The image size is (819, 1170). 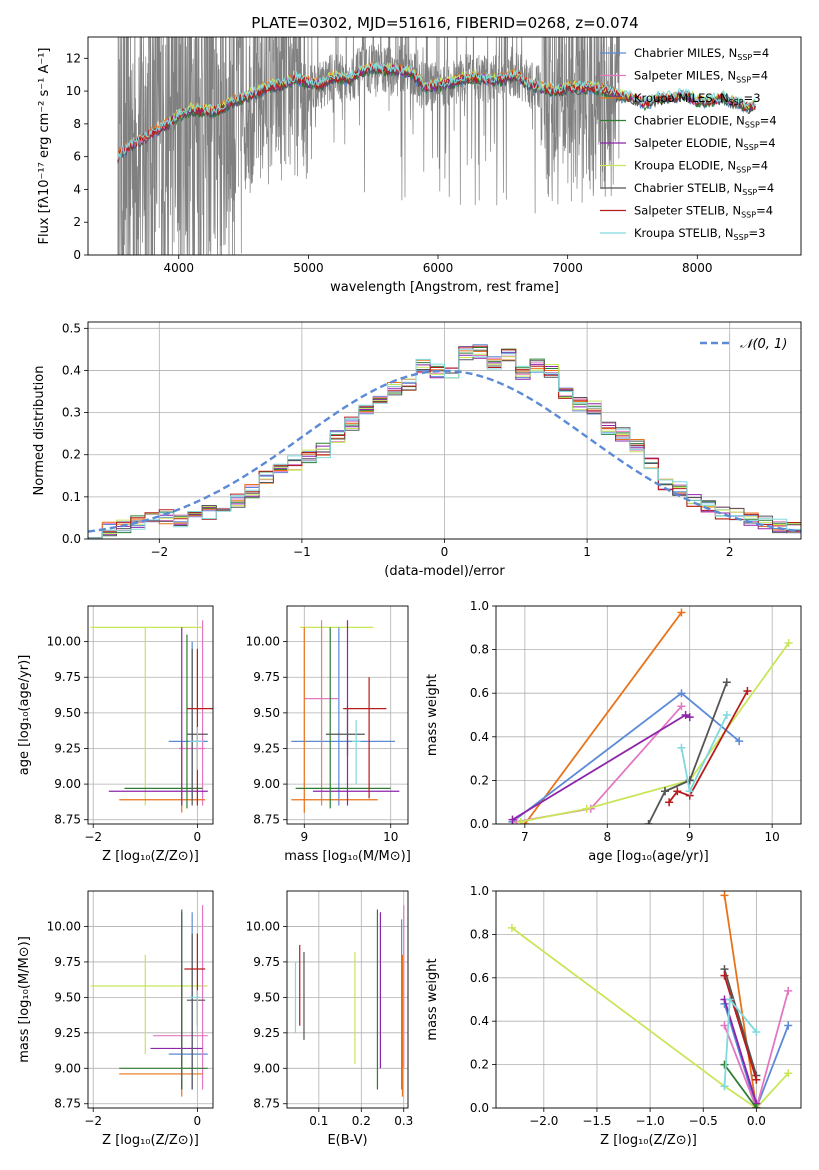 What do you see at coordinates (703, 1121) in the screenshot?
I see `x-tick-label: −0.5` at bounding box center [703, 1121].